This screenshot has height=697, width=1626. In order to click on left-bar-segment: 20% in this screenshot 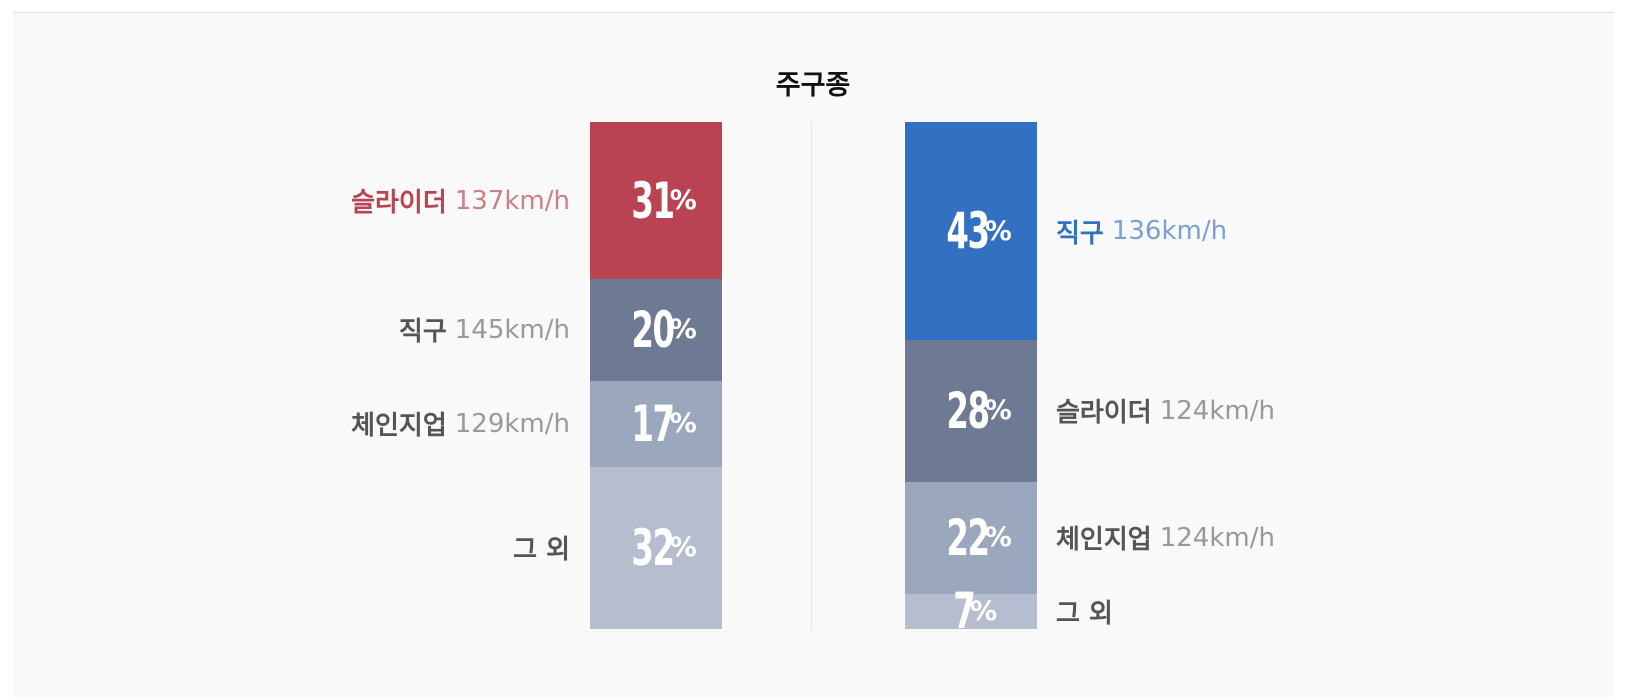, I will do `click(656, 330)`.